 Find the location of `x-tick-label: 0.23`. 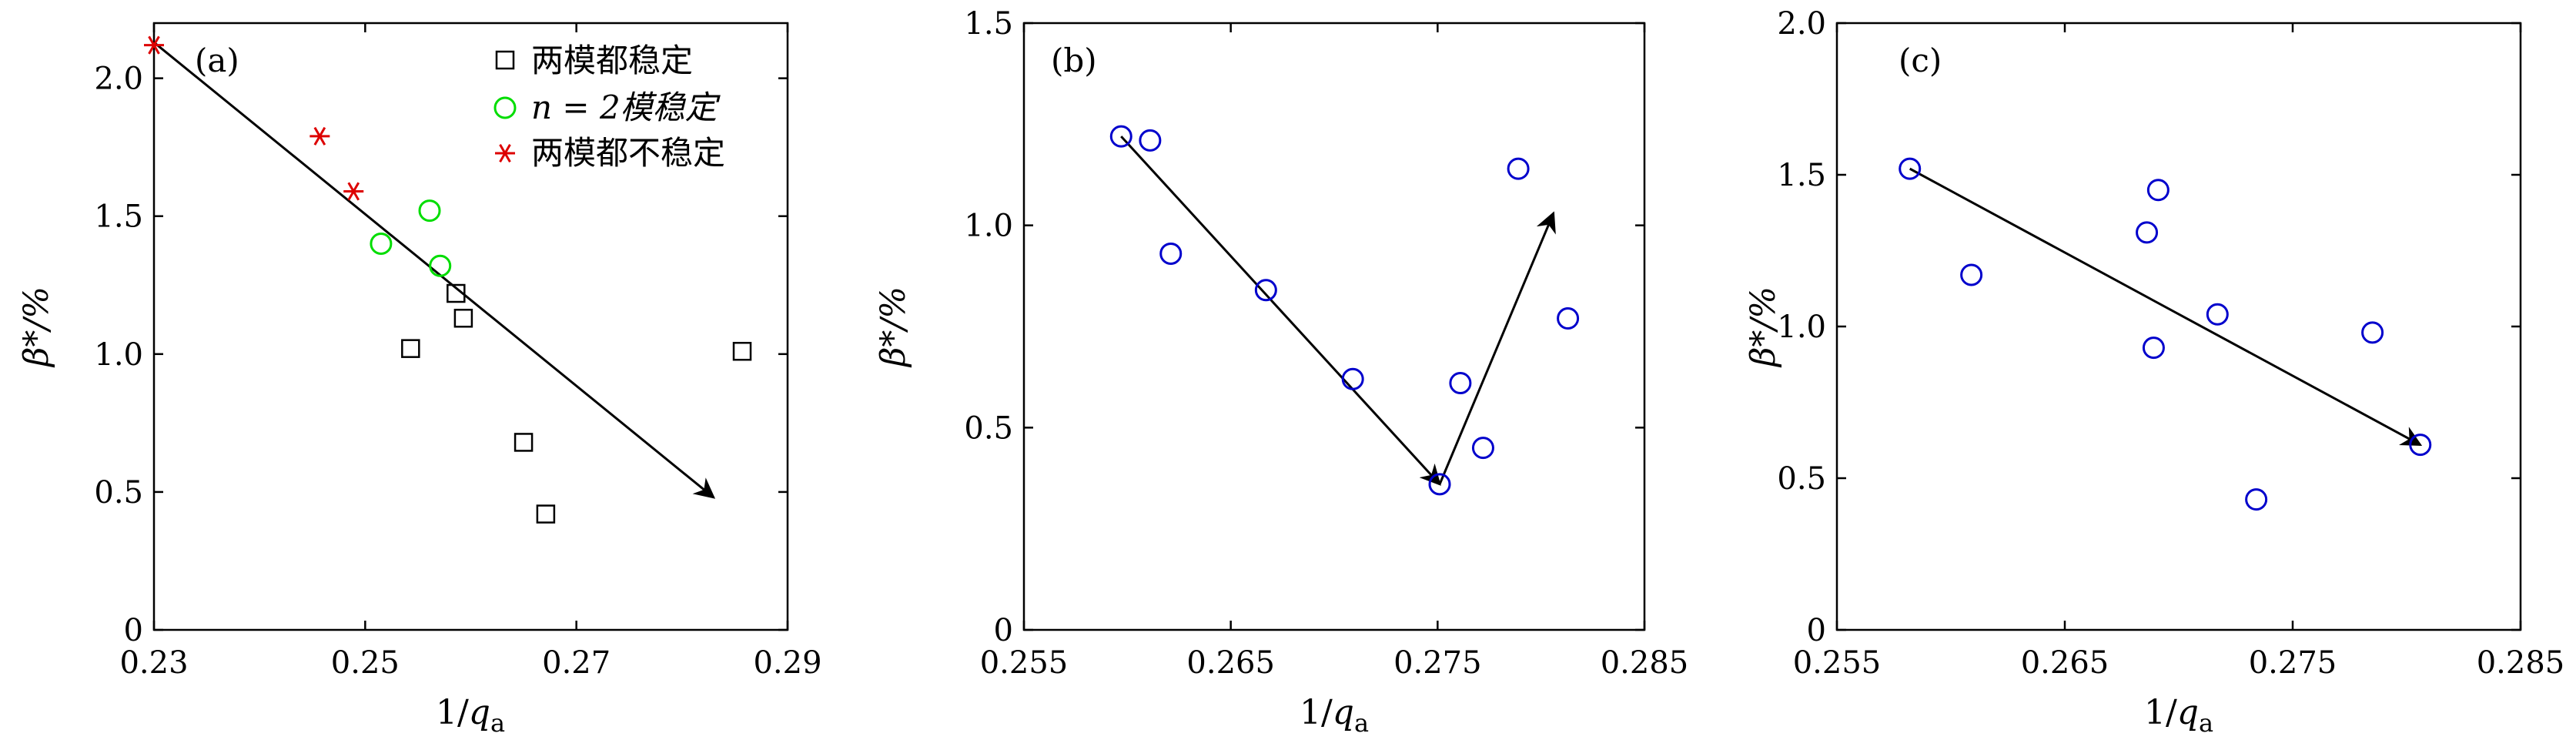

x-tick-label: 0.23 is located at coordinates (154, 663).